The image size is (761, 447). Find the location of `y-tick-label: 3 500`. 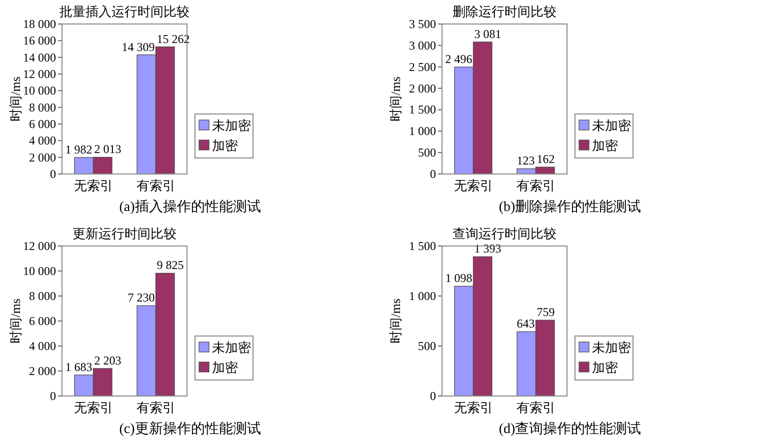

y-tick-label: 3 500 is located at coordinates (422, 24).